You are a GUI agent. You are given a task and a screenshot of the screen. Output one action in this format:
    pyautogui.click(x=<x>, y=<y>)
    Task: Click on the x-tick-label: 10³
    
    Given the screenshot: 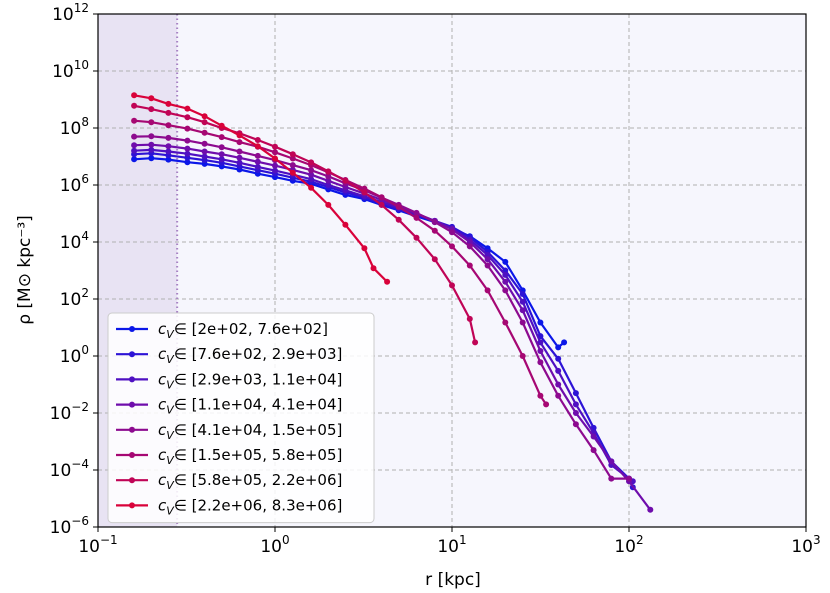 What is the action you would take?
    pyautogui.click(x=805, y=545)
    